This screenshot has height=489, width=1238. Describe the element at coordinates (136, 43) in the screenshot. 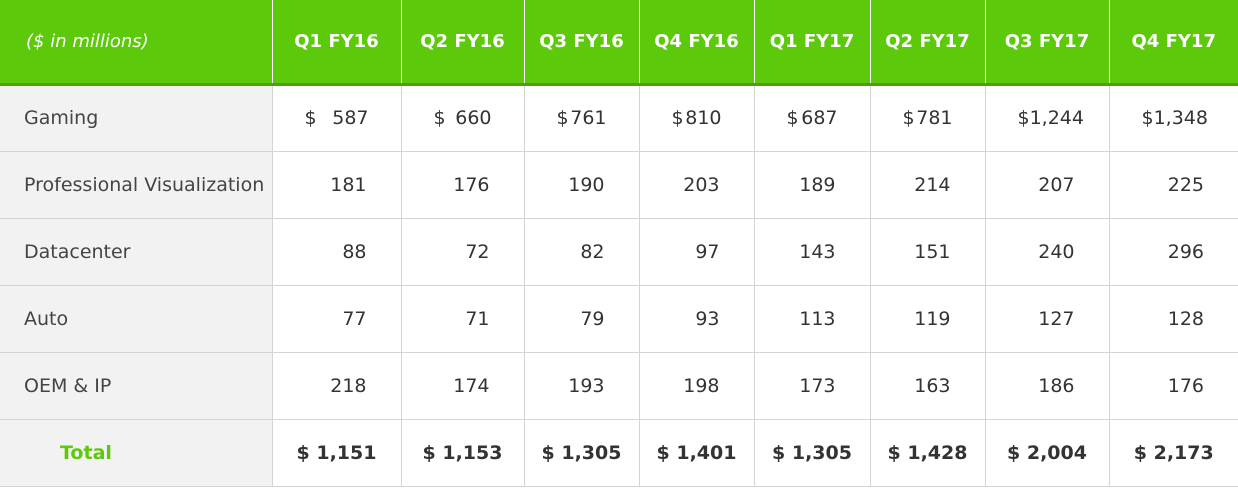

I see `units-header: ($ in millions)` at that location.